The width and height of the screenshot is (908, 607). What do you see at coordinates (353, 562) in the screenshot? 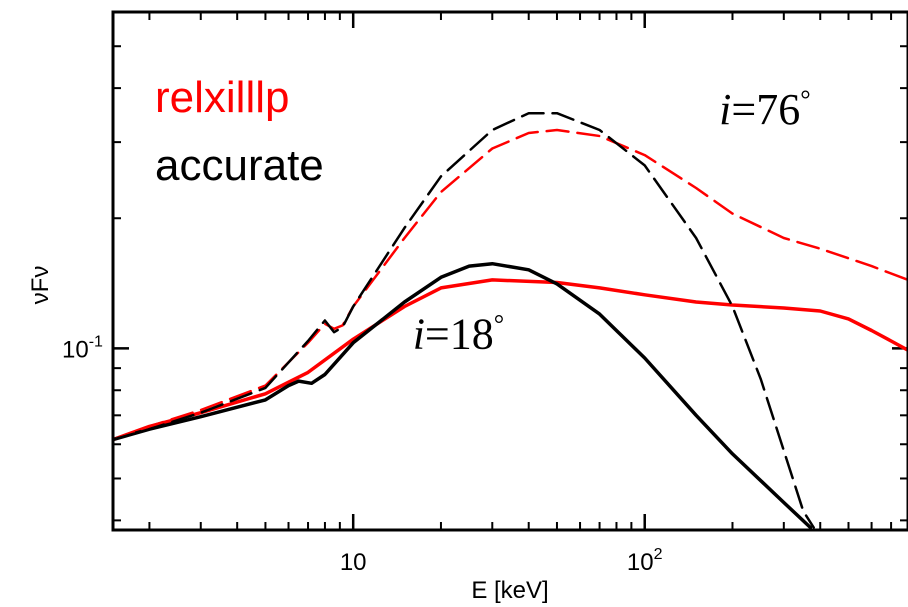
I see `x-tick-label: 10` at bounding box center [353, 562].